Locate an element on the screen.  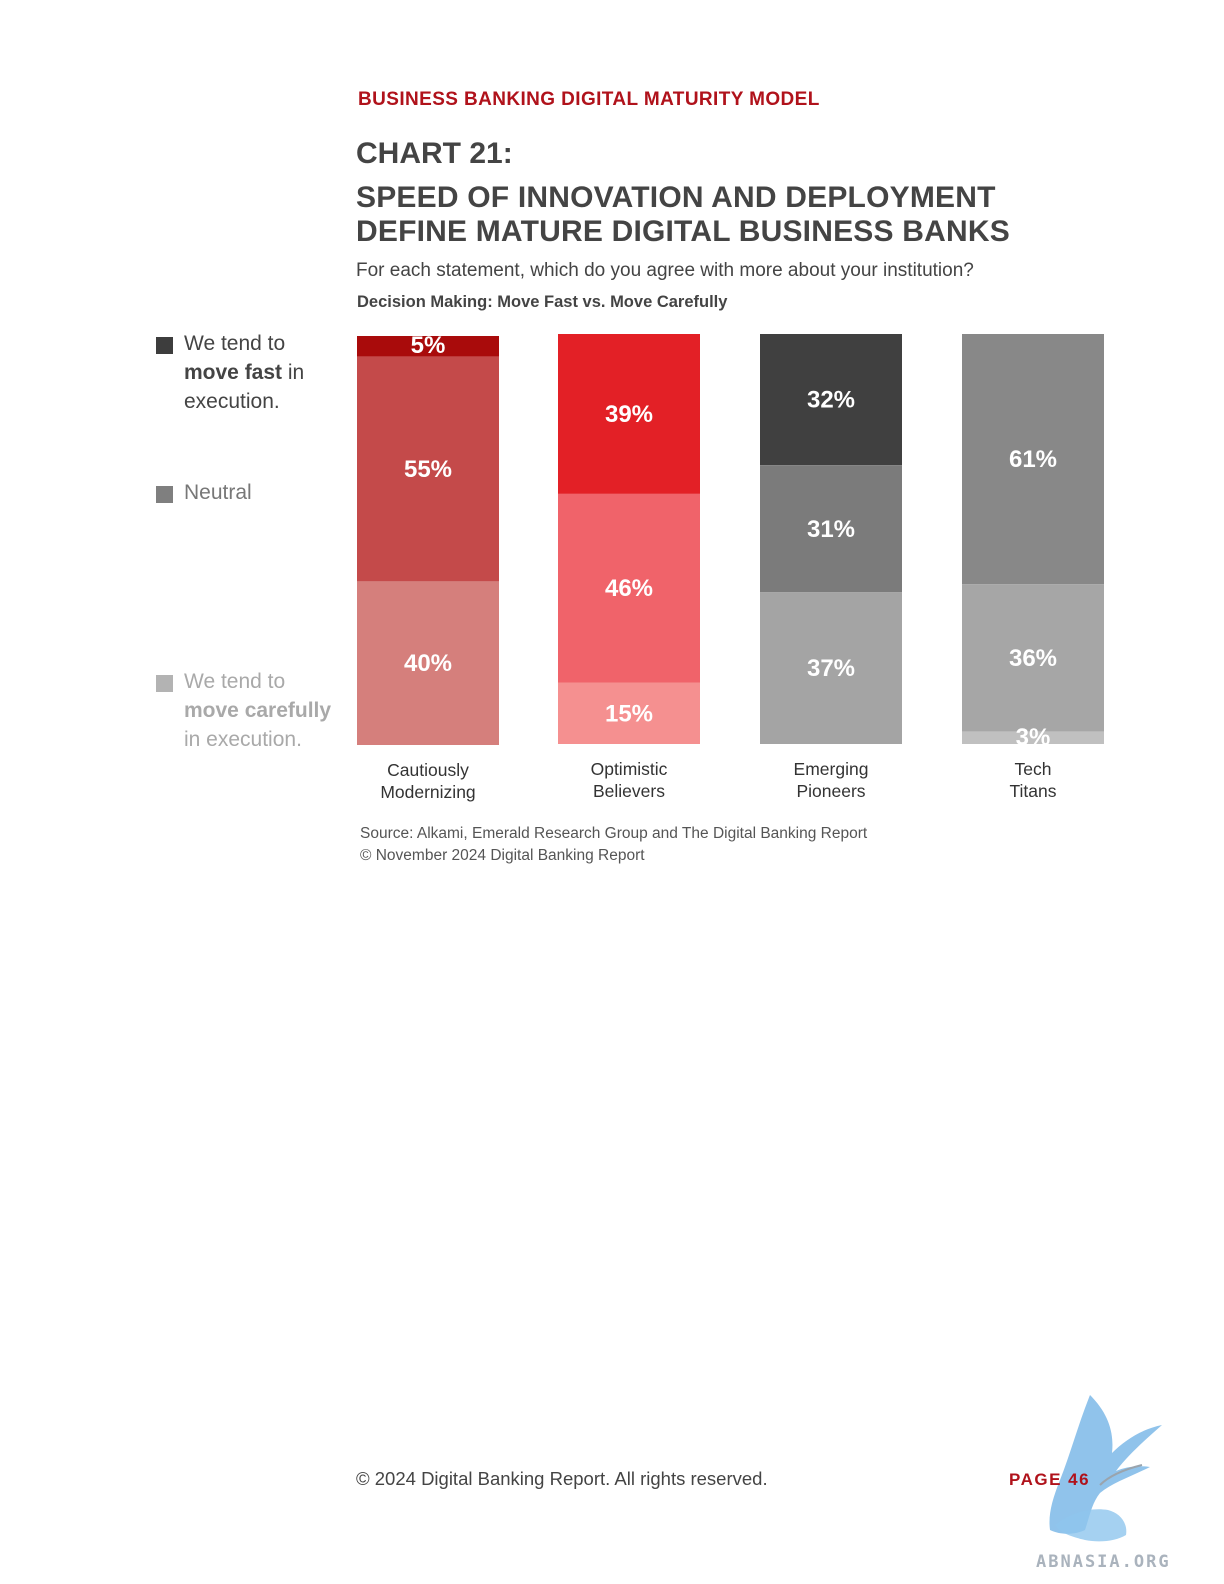
source-line-2: © November 2024 Digital Banking Report is located at coordinates (502, 855).